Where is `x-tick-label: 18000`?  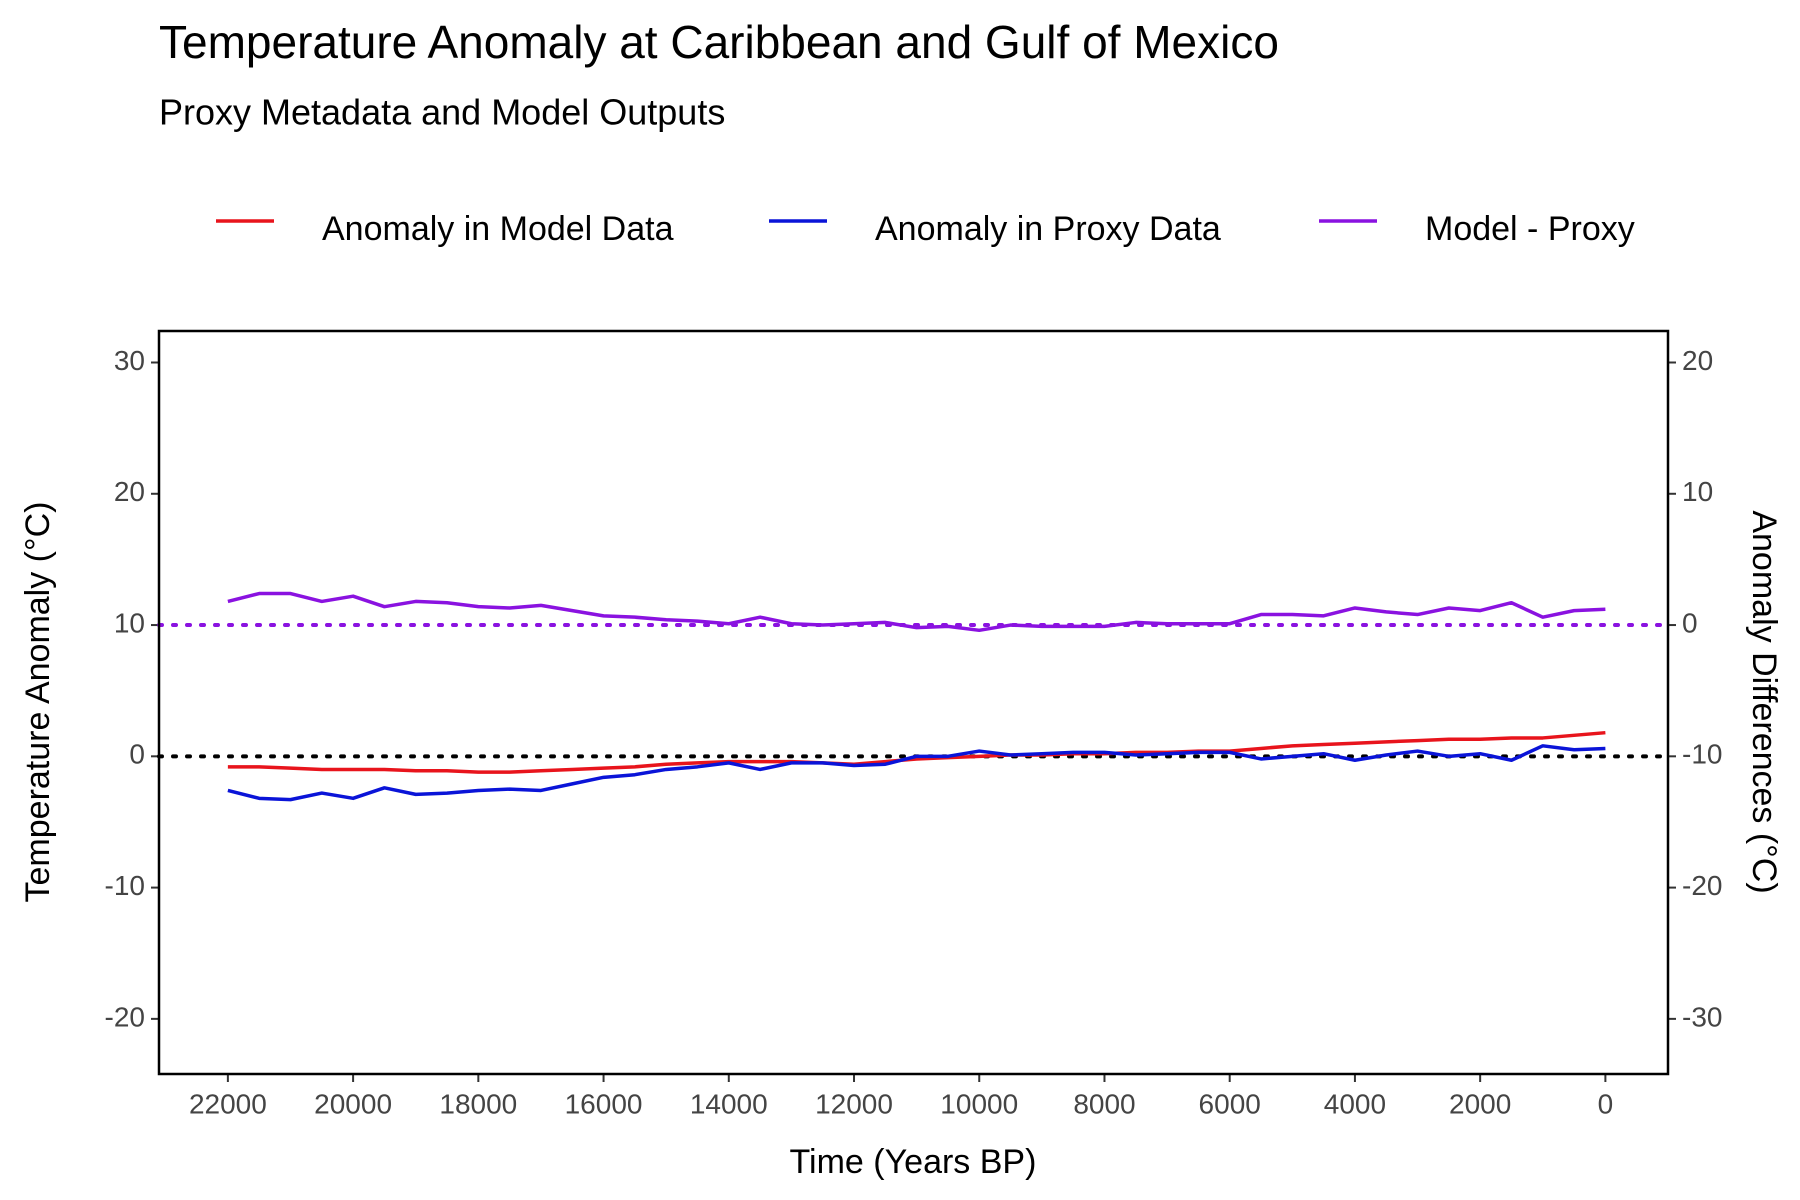
x-tick-label: 18000 is located at coordinates (478, 1103).